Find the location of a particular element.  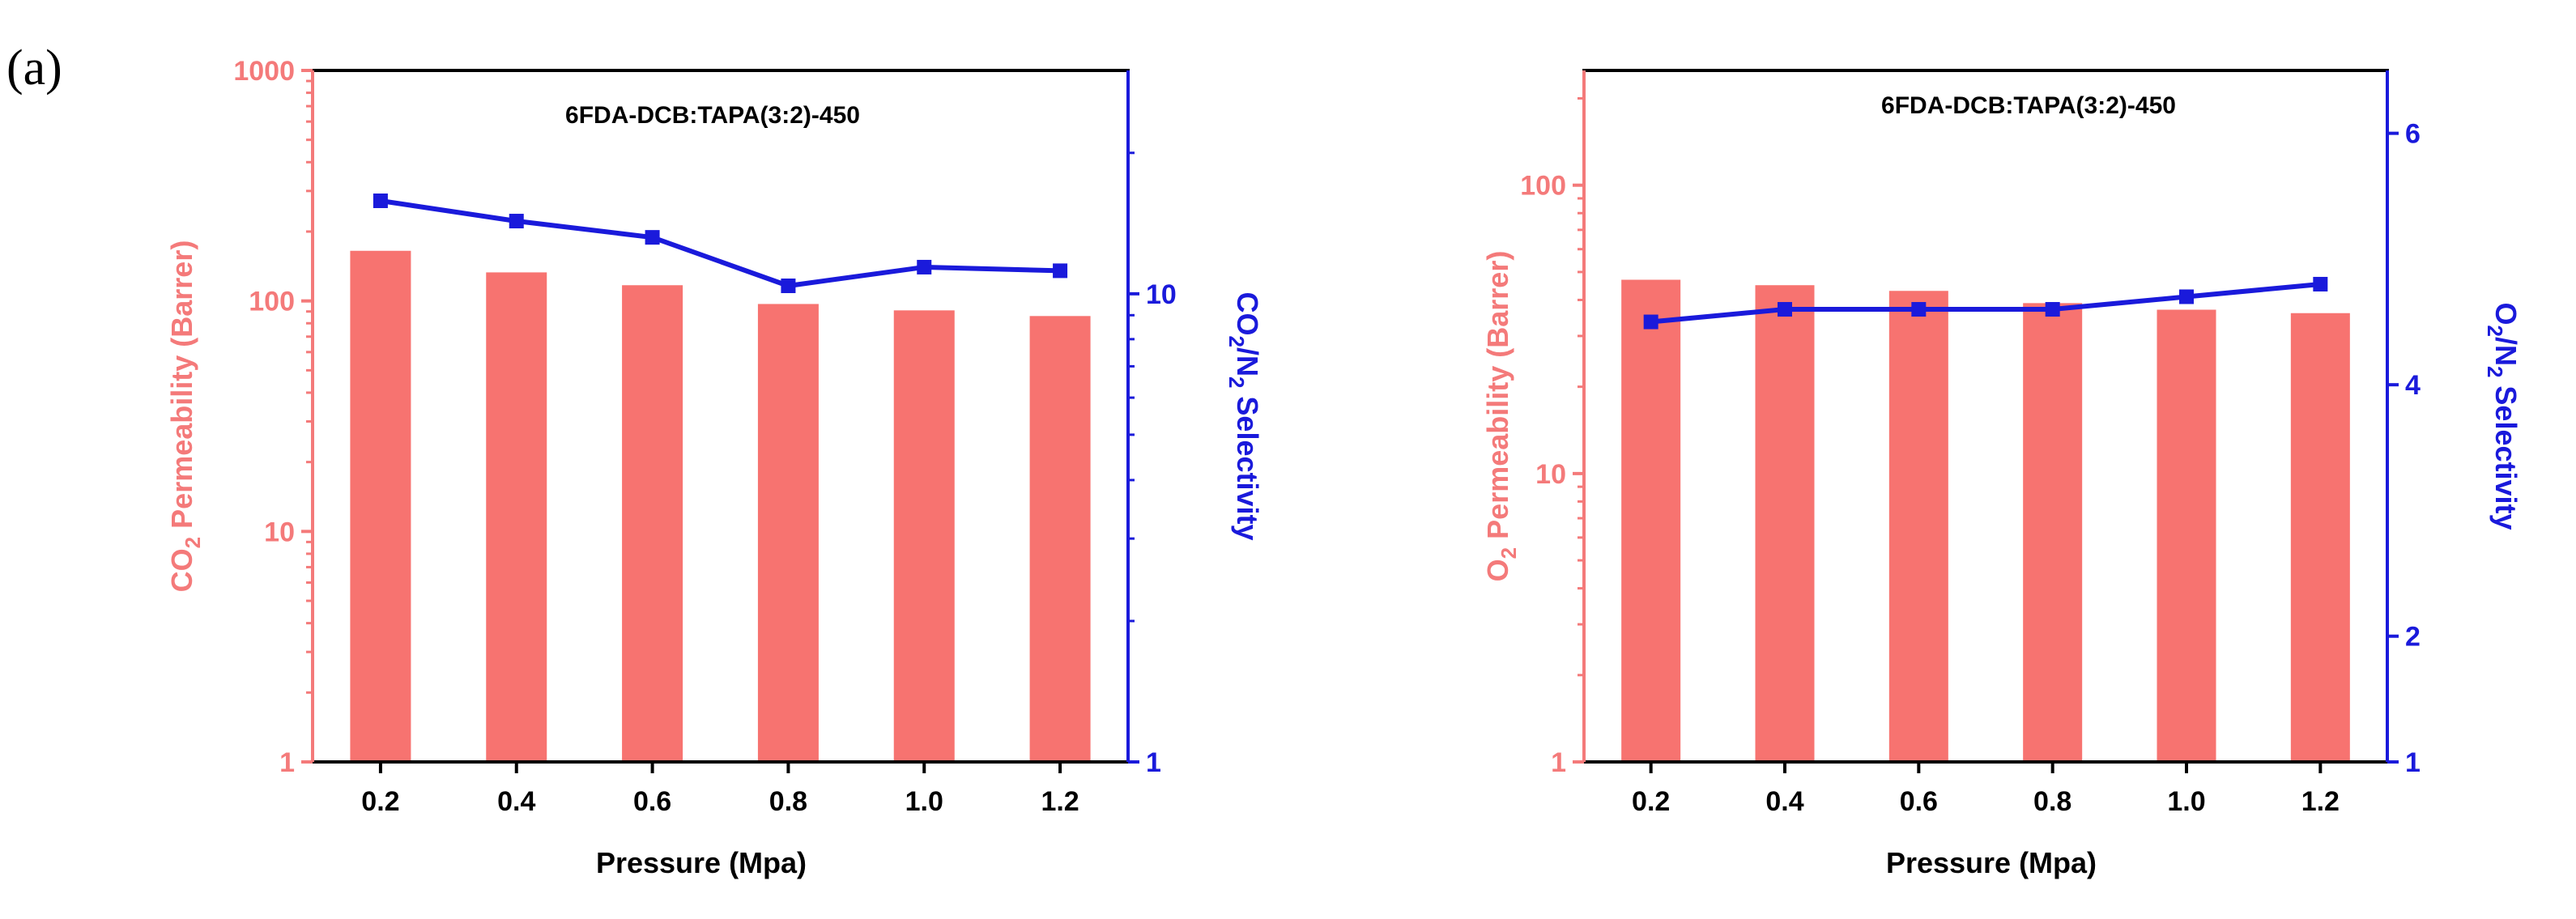

right-axis-ticks: 1 2 4 6 is located at coordinates (2404, 448).